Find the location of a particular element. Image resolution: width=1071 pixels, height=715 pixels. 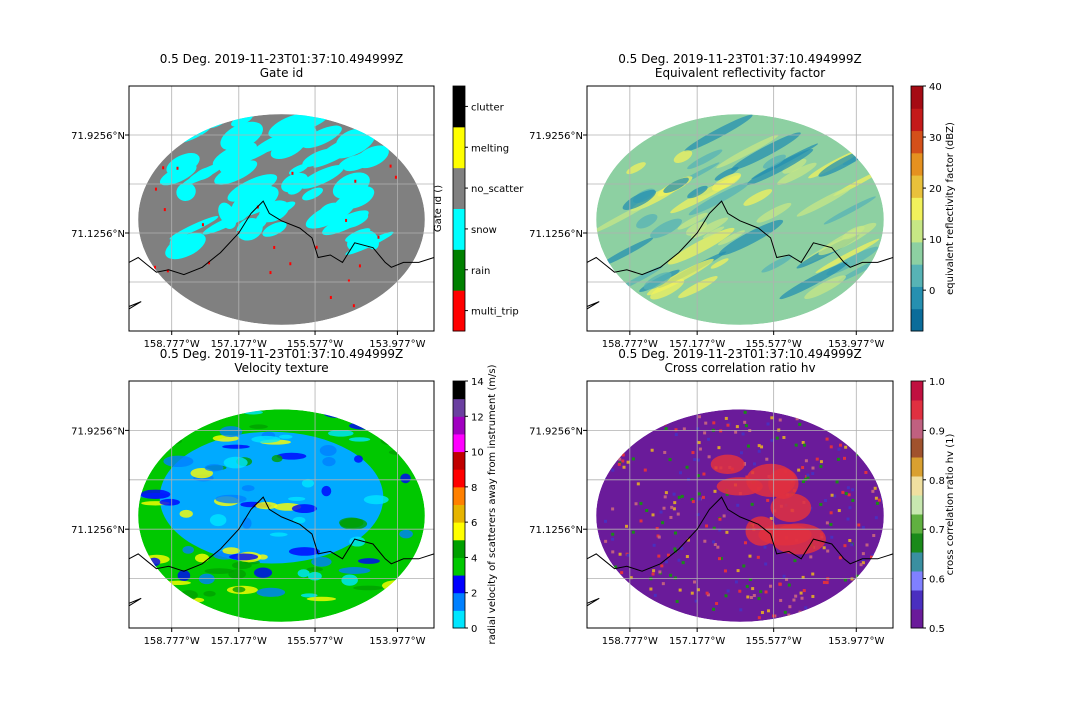

colorbar-tick-label: 20 is located at coordinates (935, 189).